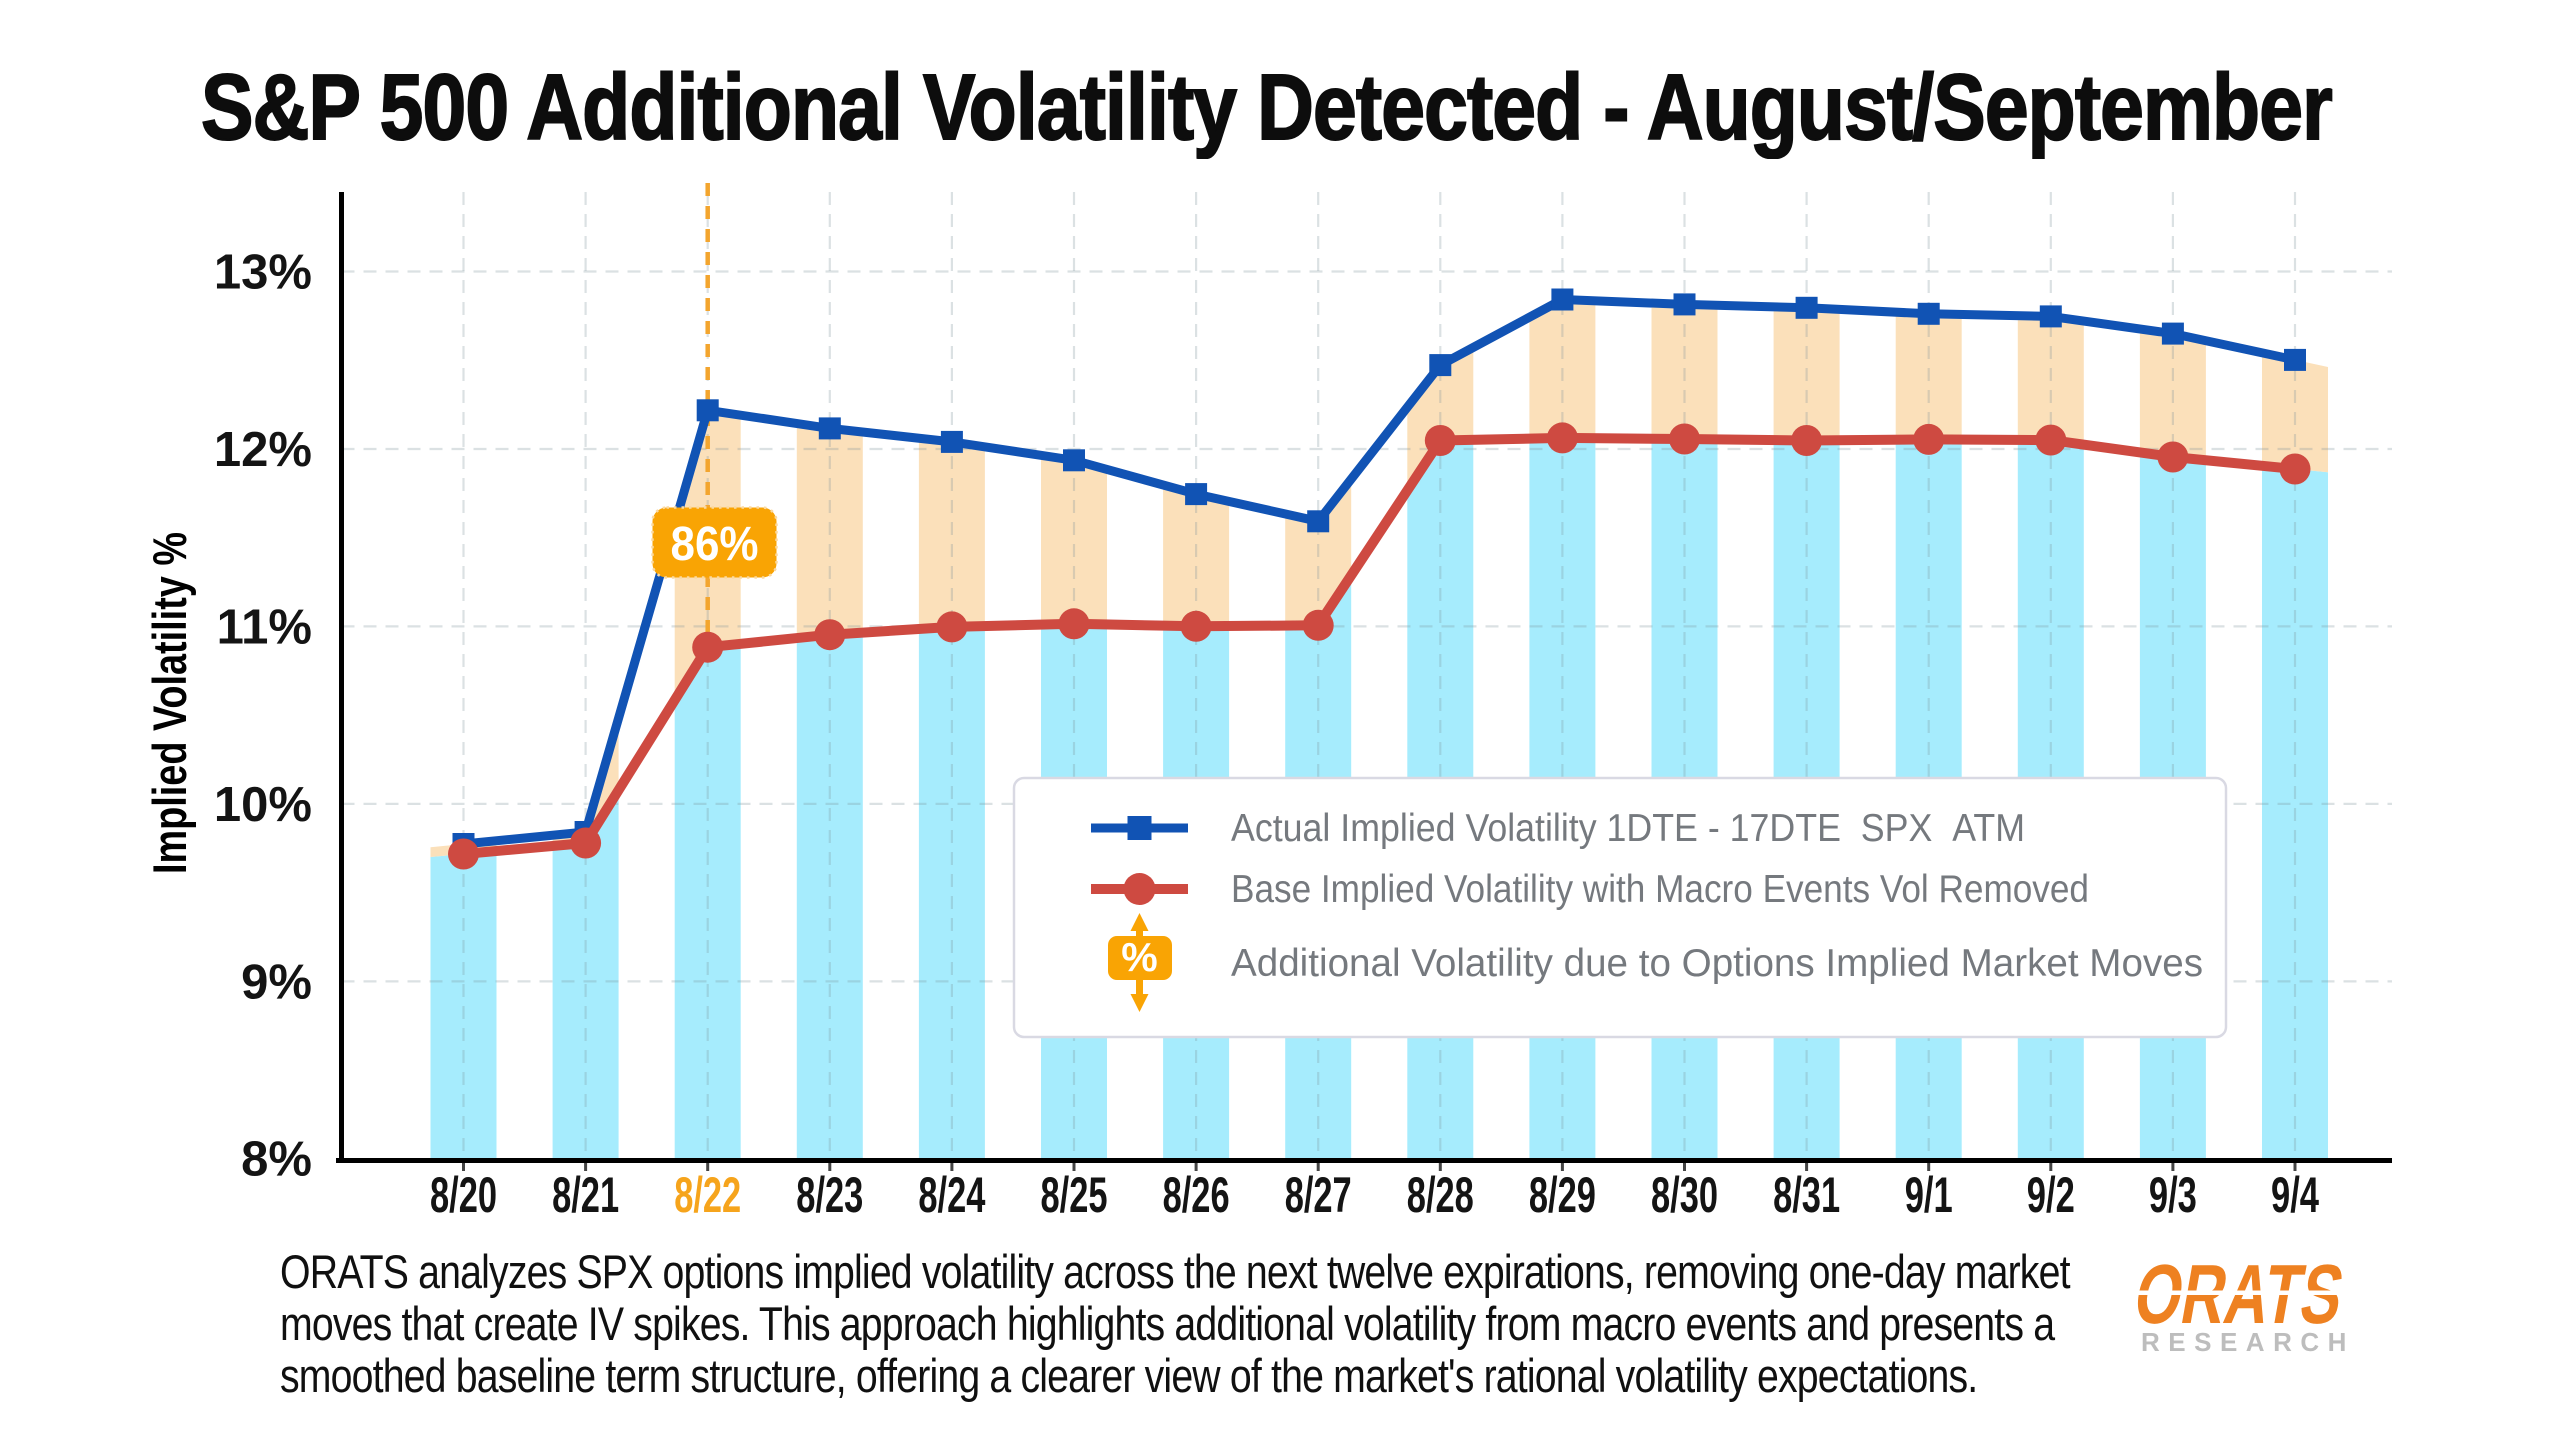 Image resolution: width=2560 pixels, height=1440 pixels. I want to click on svg-text: 9/3, so click(2173, 1195).